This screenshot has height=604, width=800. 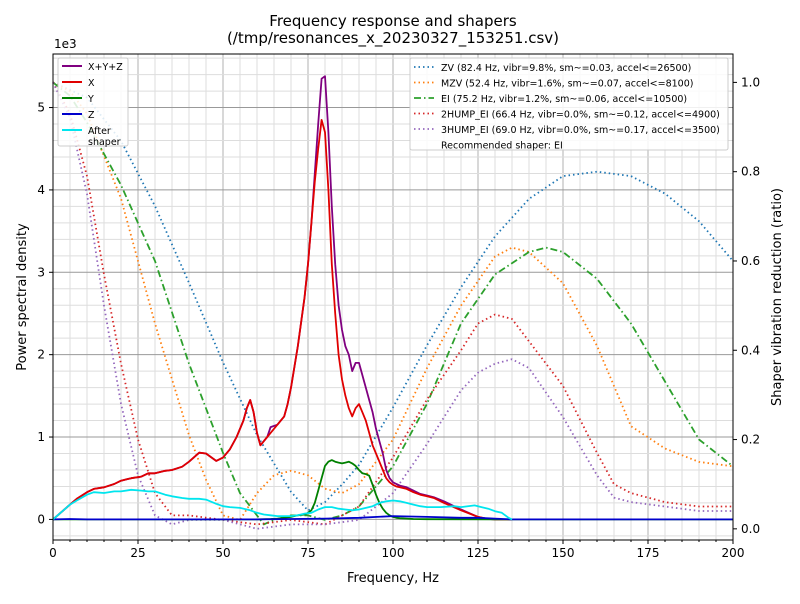 I want to click on x-tick-label: 50, so click(x=222, y=553).